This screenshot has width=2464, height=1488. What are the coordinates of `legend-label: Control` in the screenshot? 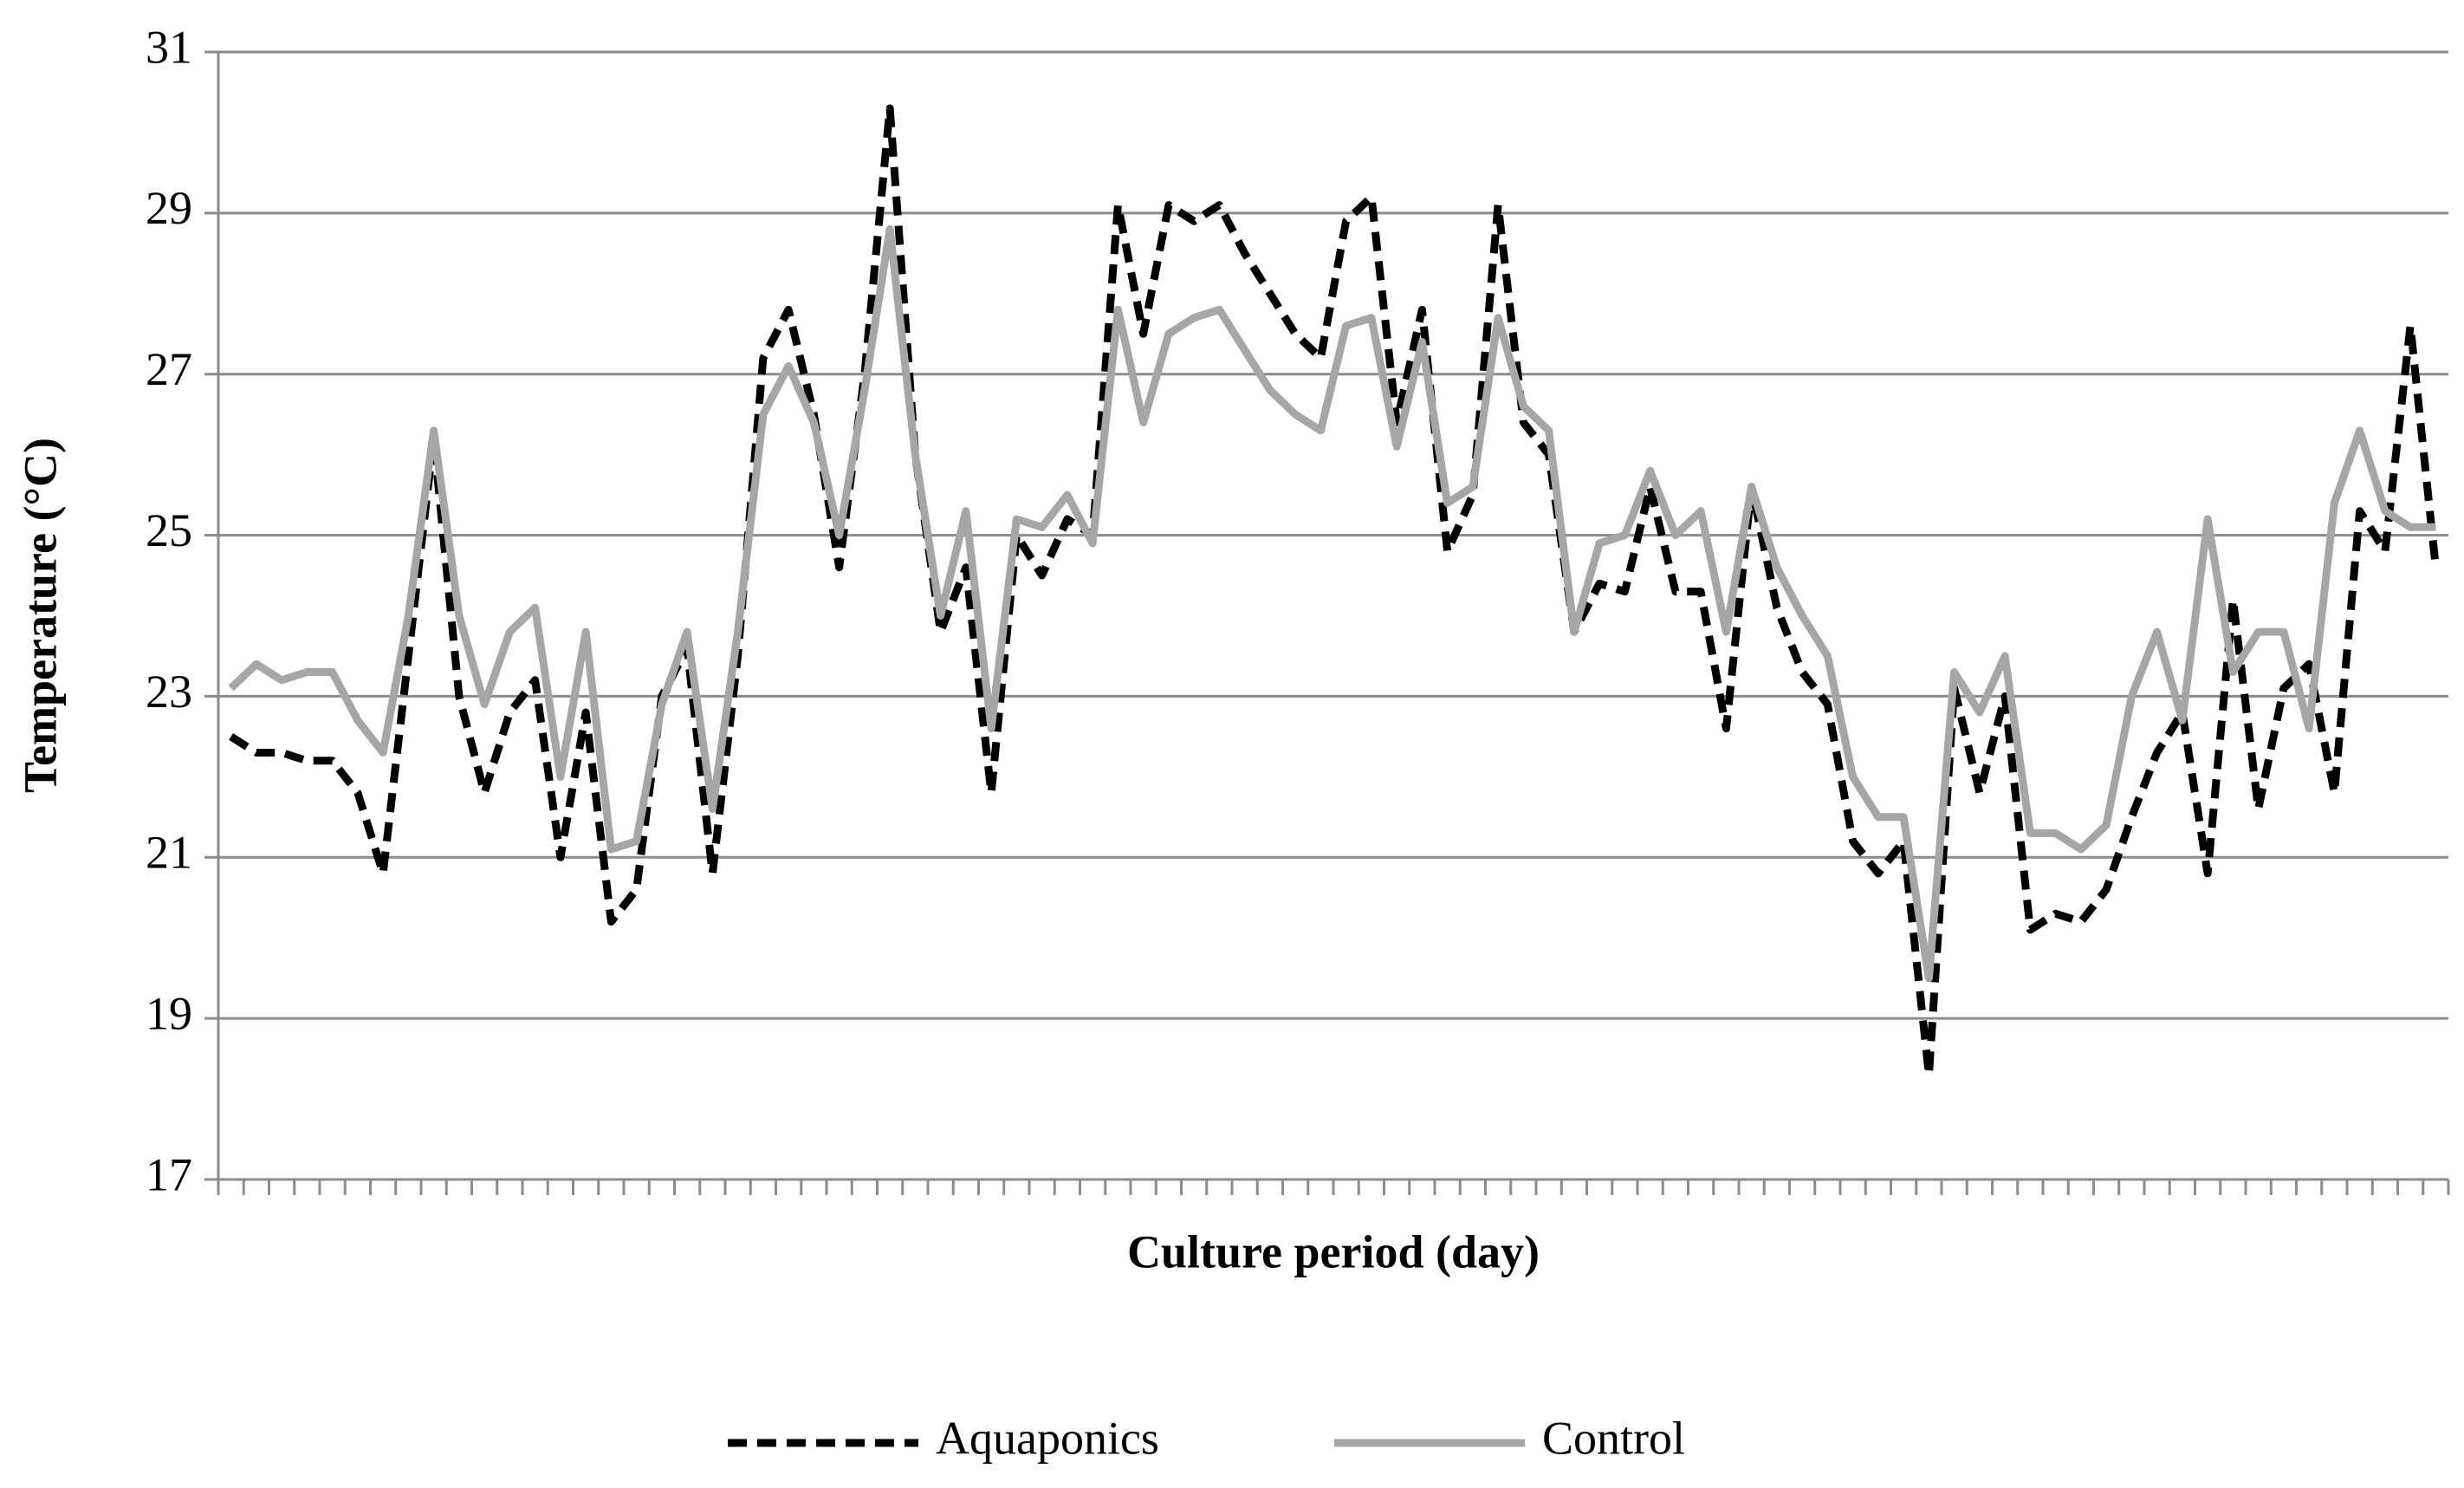 It's located at (1613, 1438).